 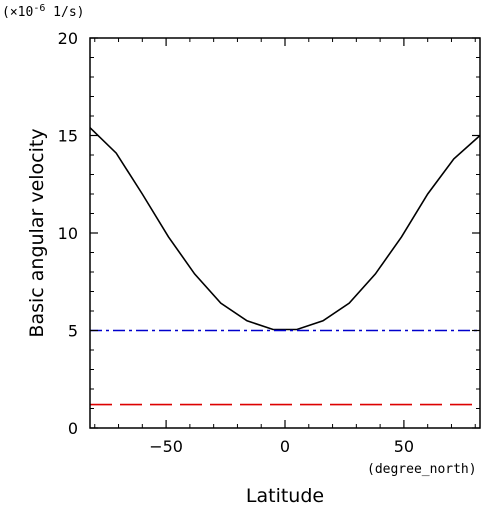 What do you see at coordinates (404, 446) in the screenshot?
I see `x-tick-label: 50` at bounding box center [404, 446].